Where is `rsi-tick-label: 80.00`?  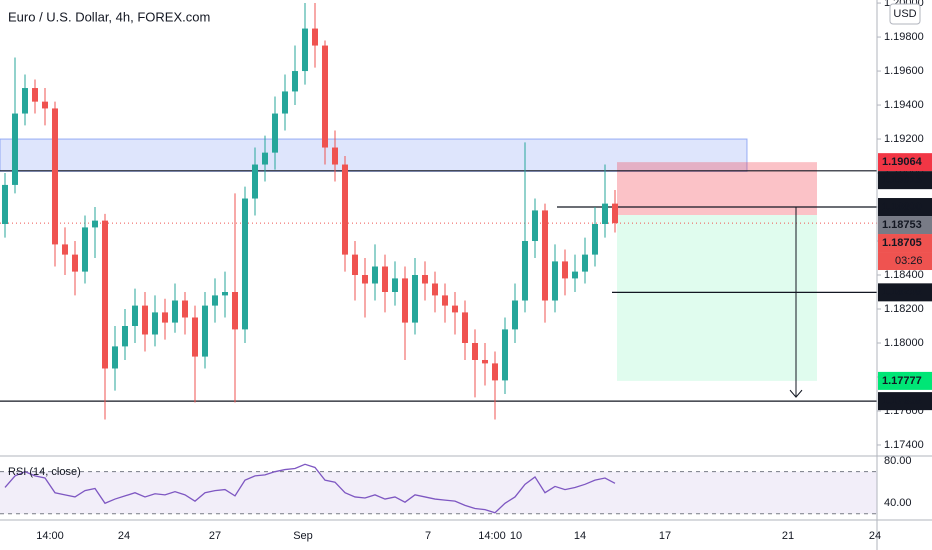 rsi-tick-label: 80.00 is located at coordinates (898, 461).